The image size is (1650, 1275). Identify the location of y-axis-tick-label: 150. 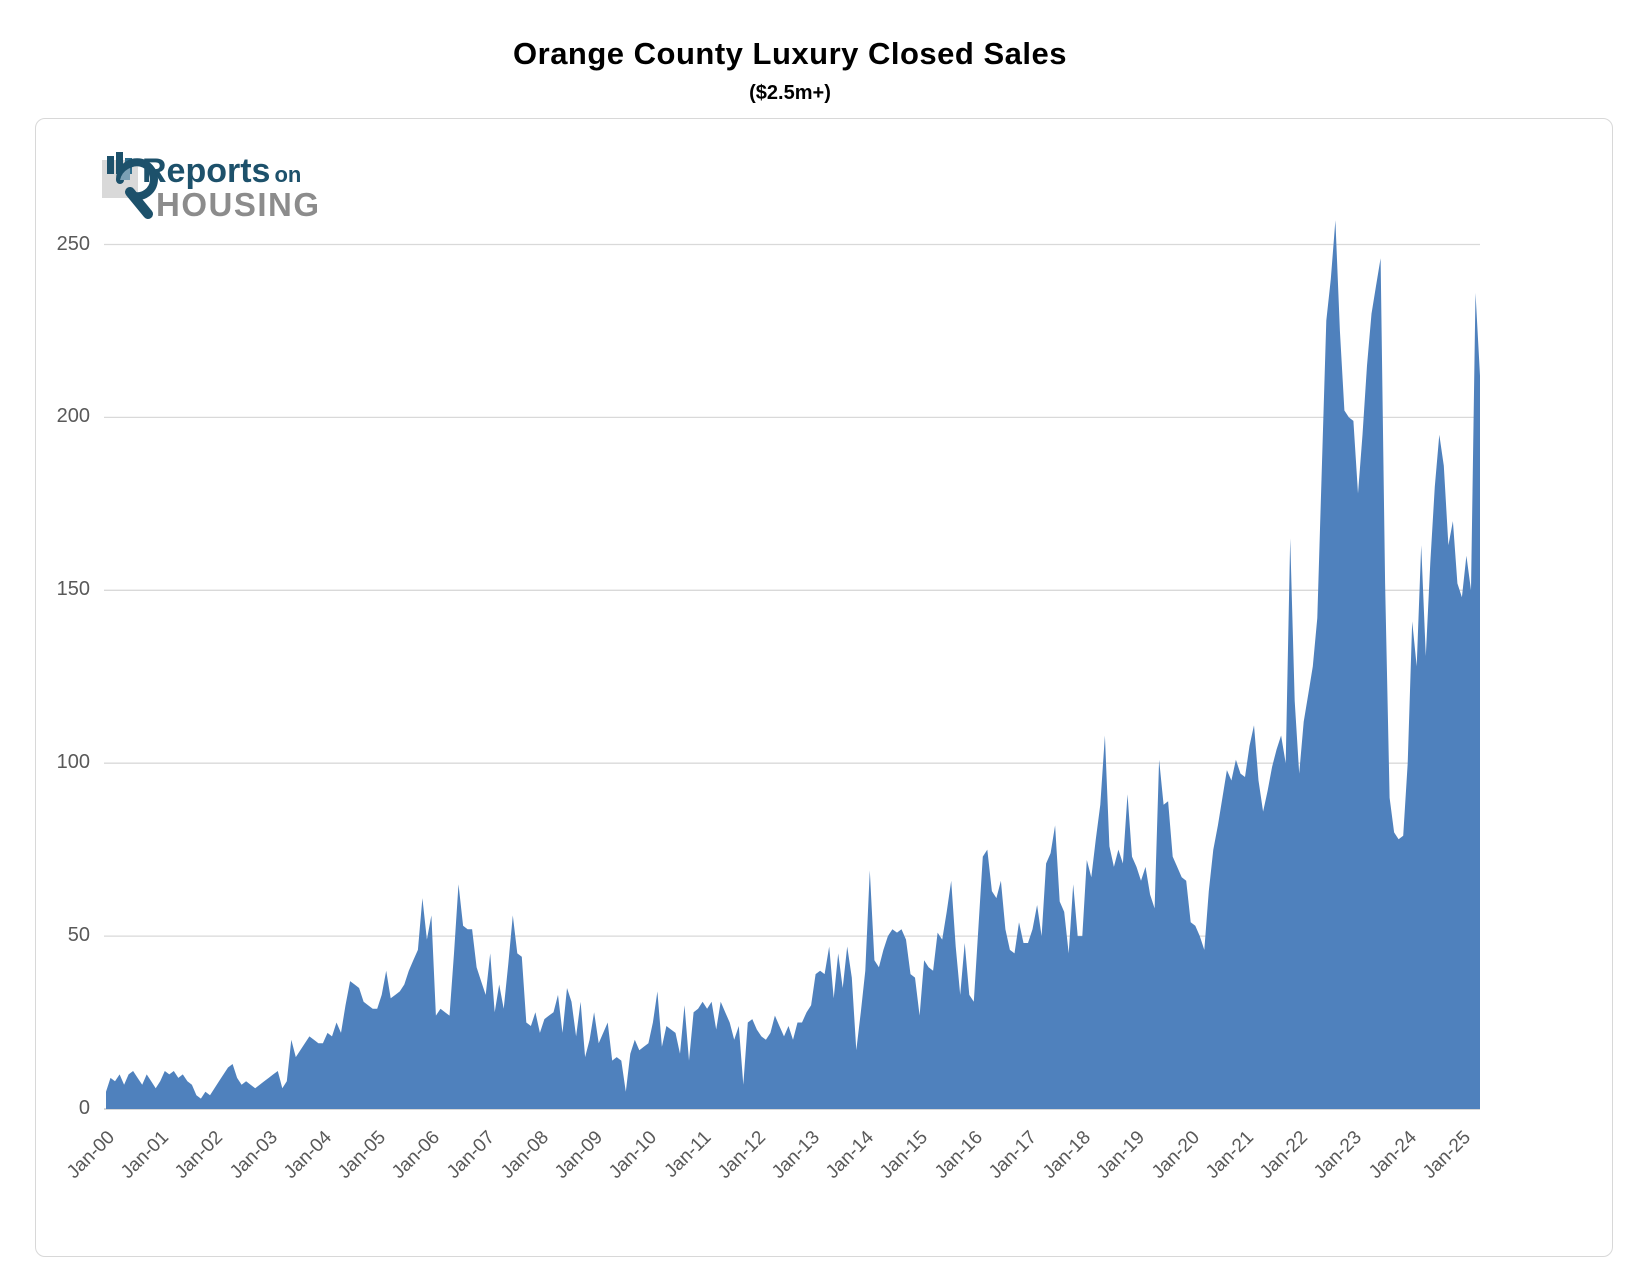
(73, 589).